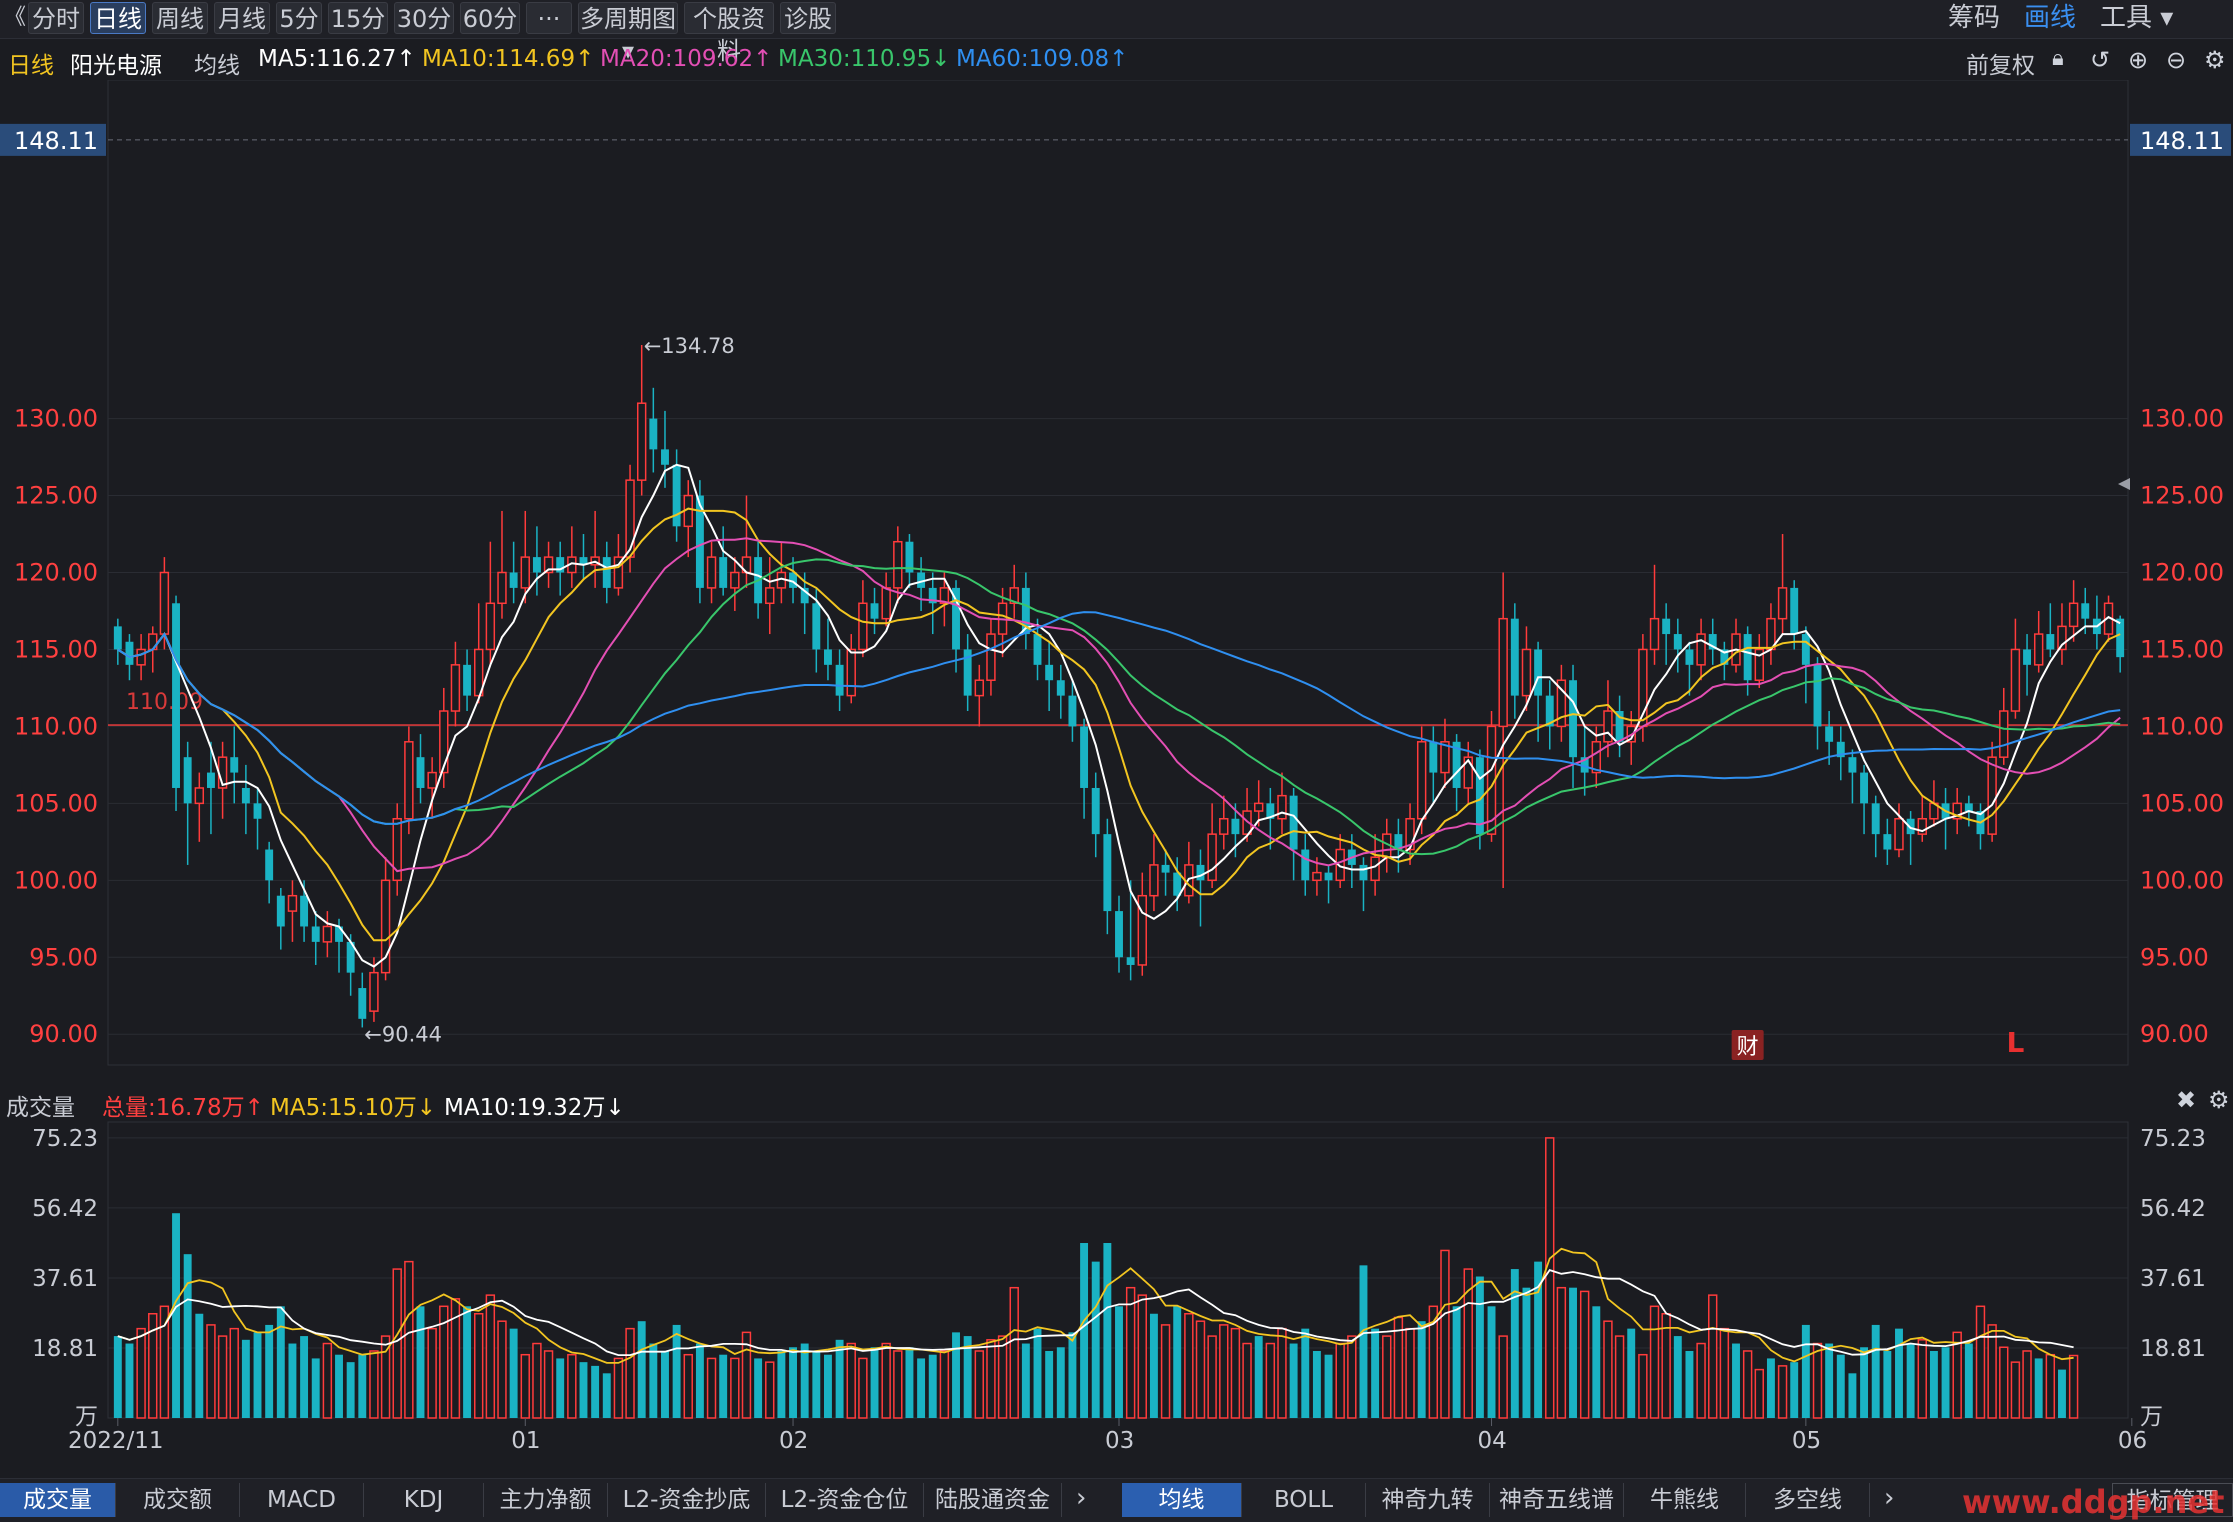  I want to click on tab-magic-nine: 神奇九转, so click(1428, 1500).